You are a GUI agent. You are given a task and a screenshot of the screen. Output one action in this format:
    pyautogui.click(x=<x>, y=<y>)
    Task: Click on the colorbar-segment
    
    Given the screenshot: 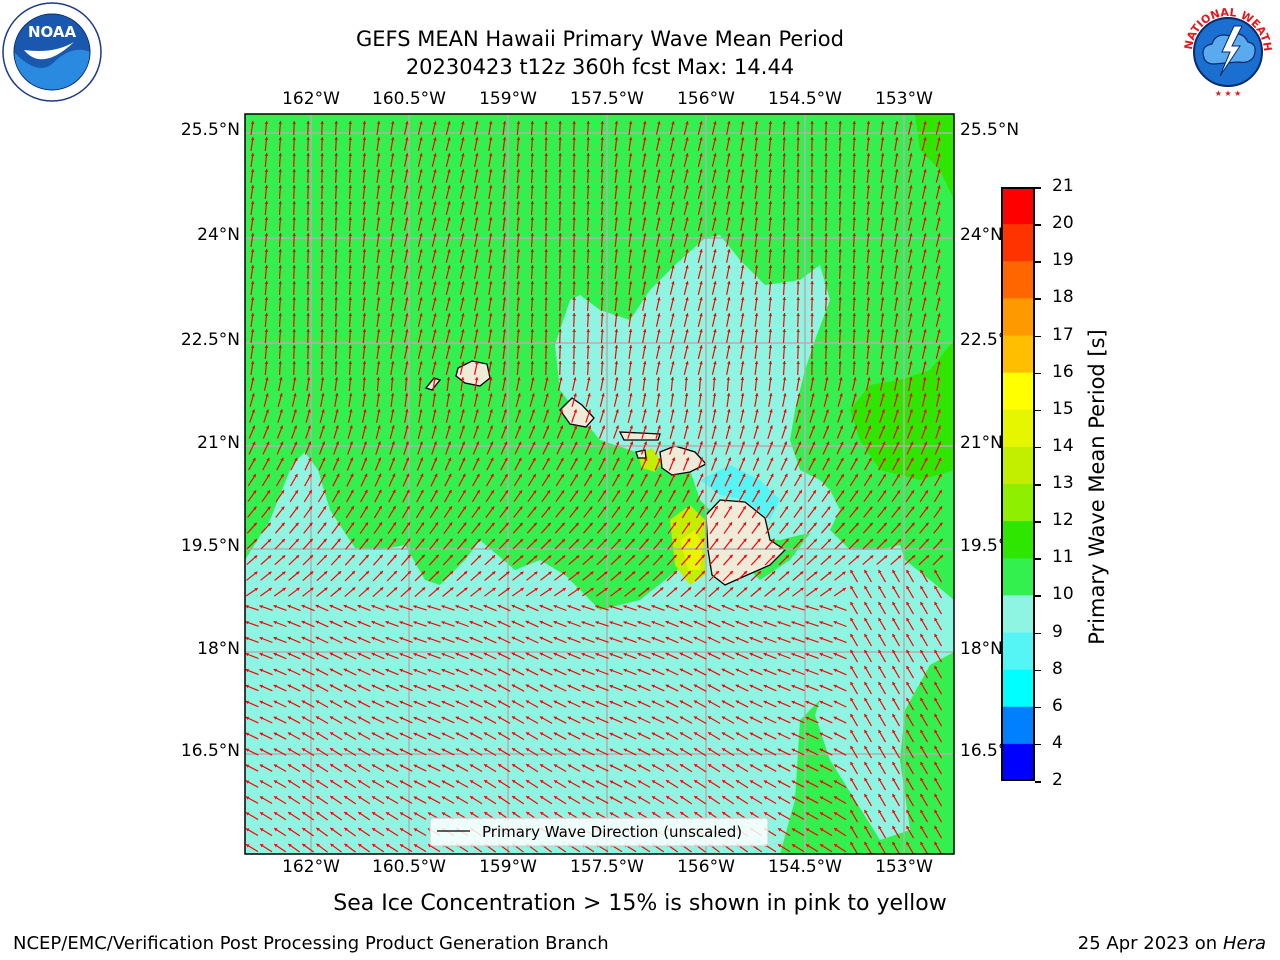 What is the action you would take?
    pyautogui.click(x=1018, y=465)
    